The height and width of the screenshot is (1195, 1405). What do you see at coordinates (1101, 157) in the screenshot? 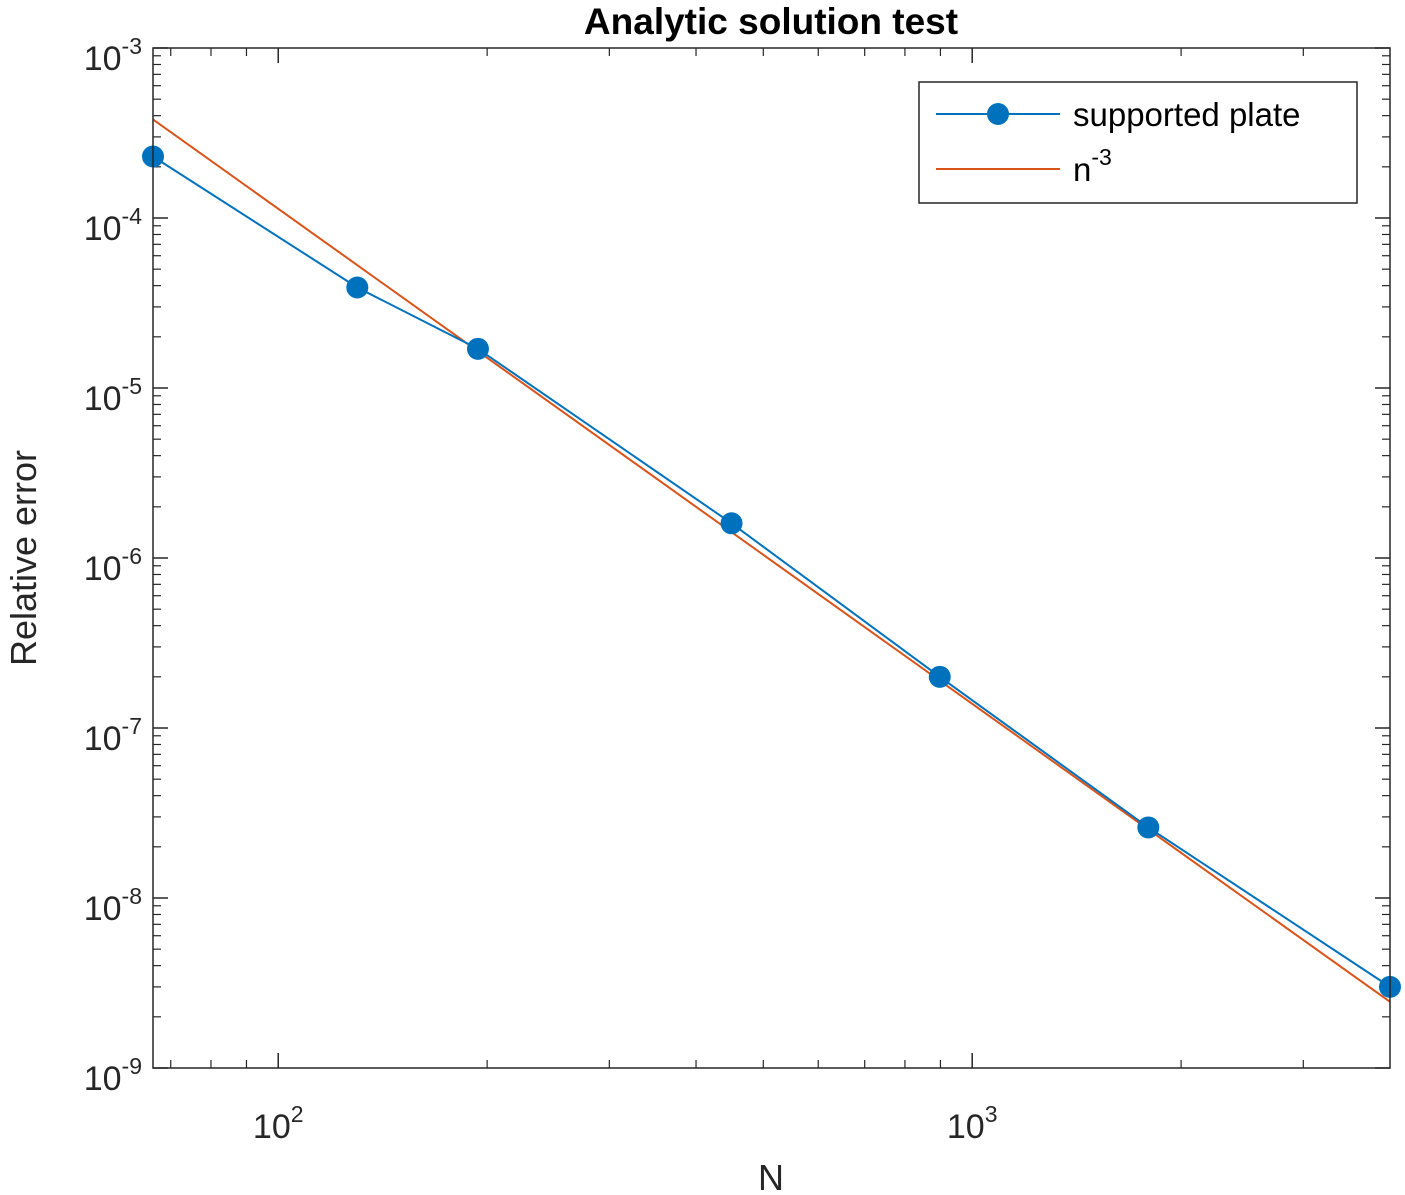
I see `legend-label-n-3-exponent: -3` at bounding box center [1101, 157].